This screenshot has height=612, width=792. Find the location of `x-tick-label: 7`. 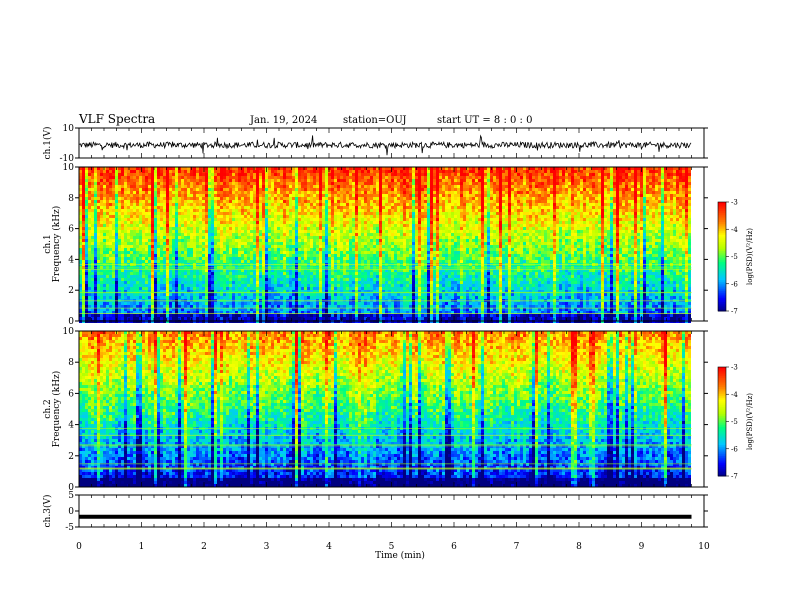

x-tick-label: 7 is located at coordinates (517, 547).